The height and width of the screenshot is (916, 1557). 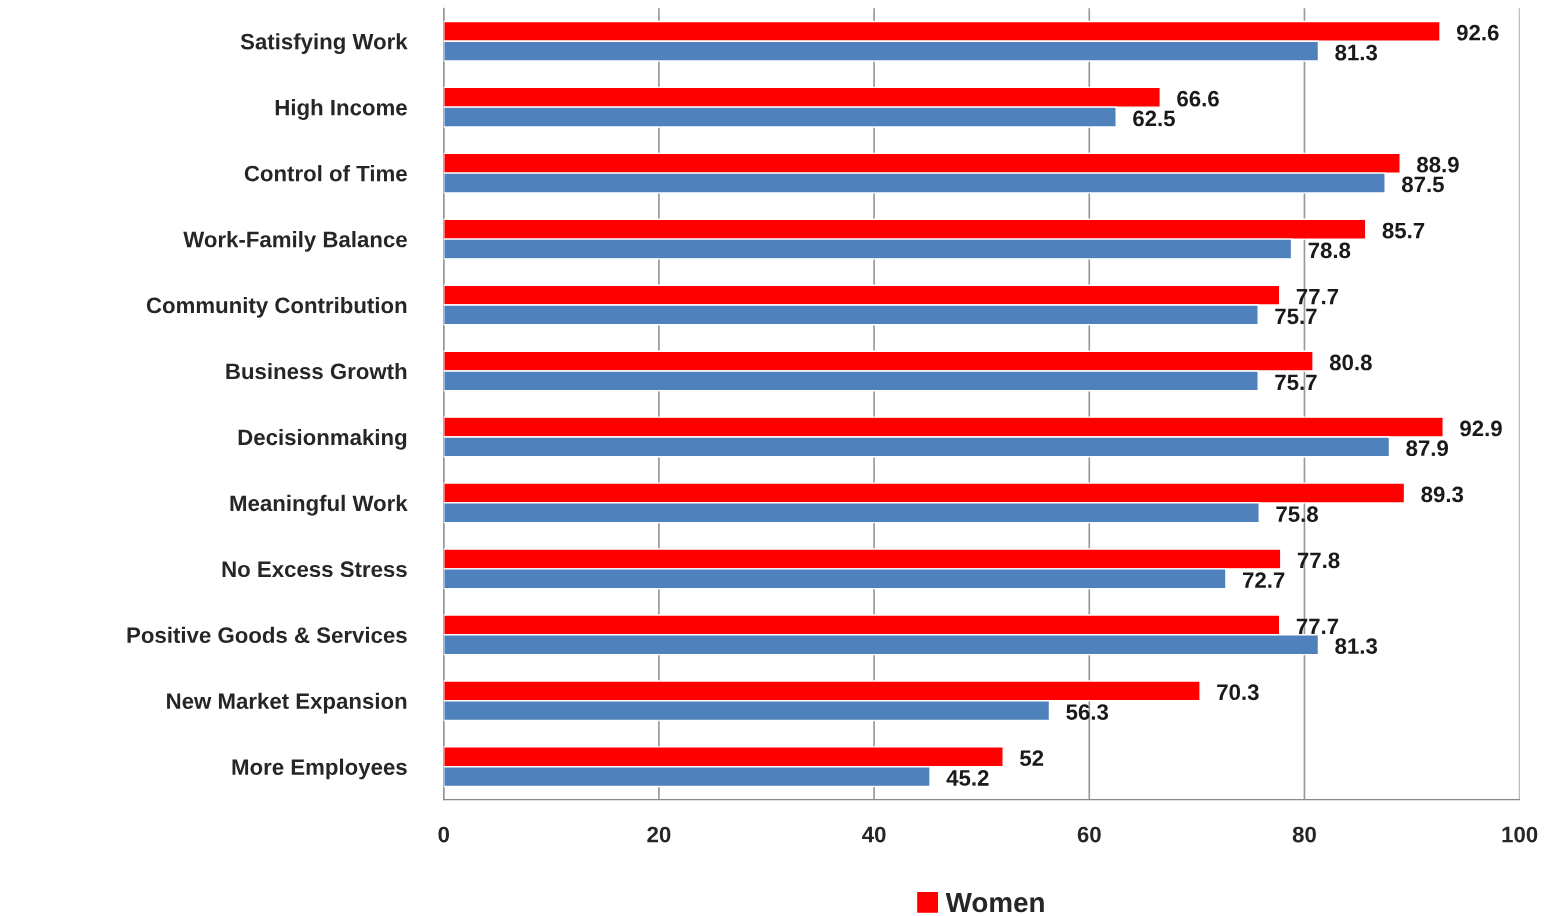 I want to click on data-label: 78.8, so click(x=1329, y=250).